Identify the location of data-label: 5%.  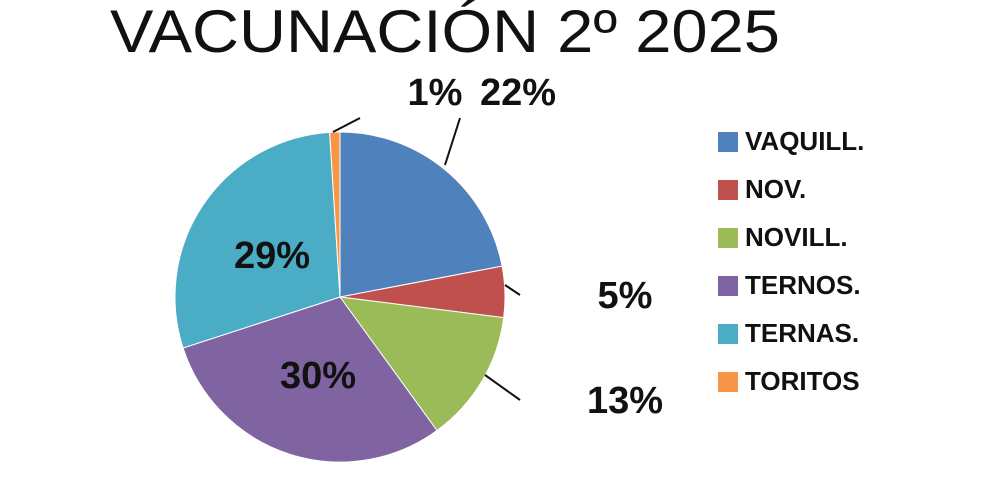
(625, 296).